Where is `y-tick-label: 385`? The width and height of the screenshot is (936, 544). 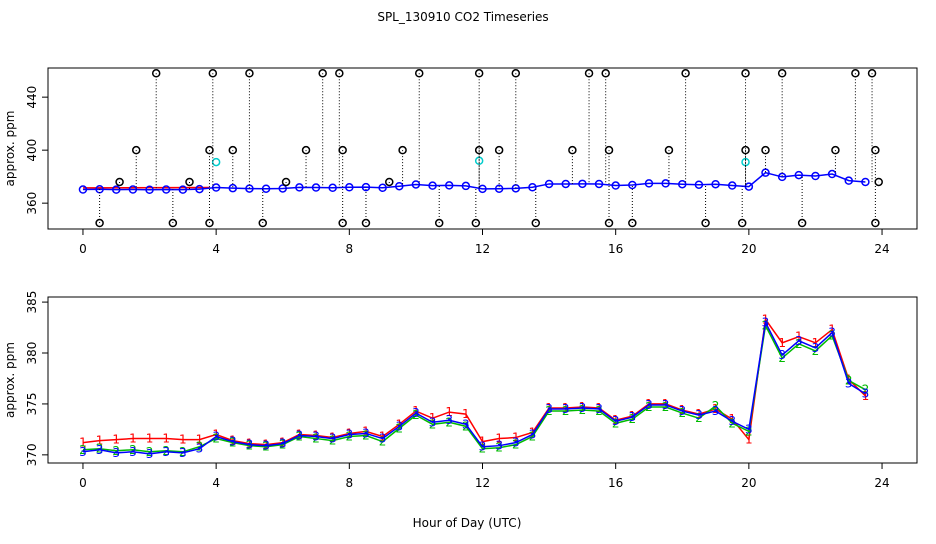
y-tick-label: 385 is located at coordinates (32, 302).